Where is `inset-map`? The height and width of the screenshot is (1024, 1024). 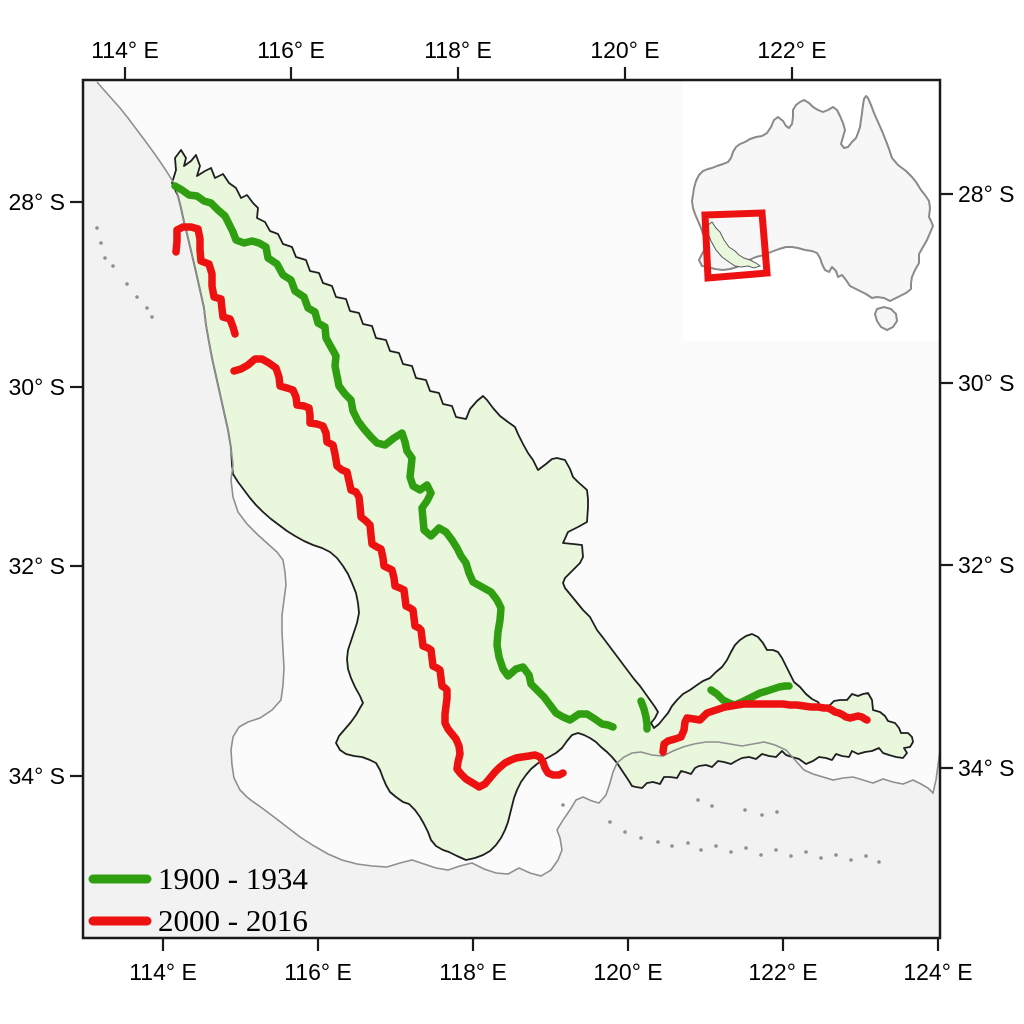
inset-map is located at coordinates (811, 211).